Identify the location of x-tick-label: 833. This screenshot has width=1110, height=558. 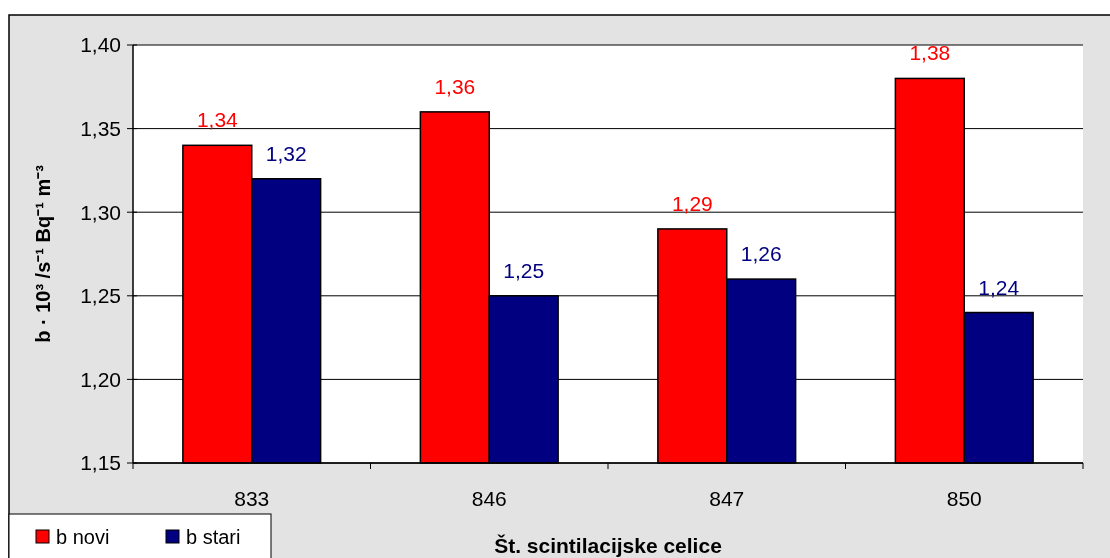
(252, 498).